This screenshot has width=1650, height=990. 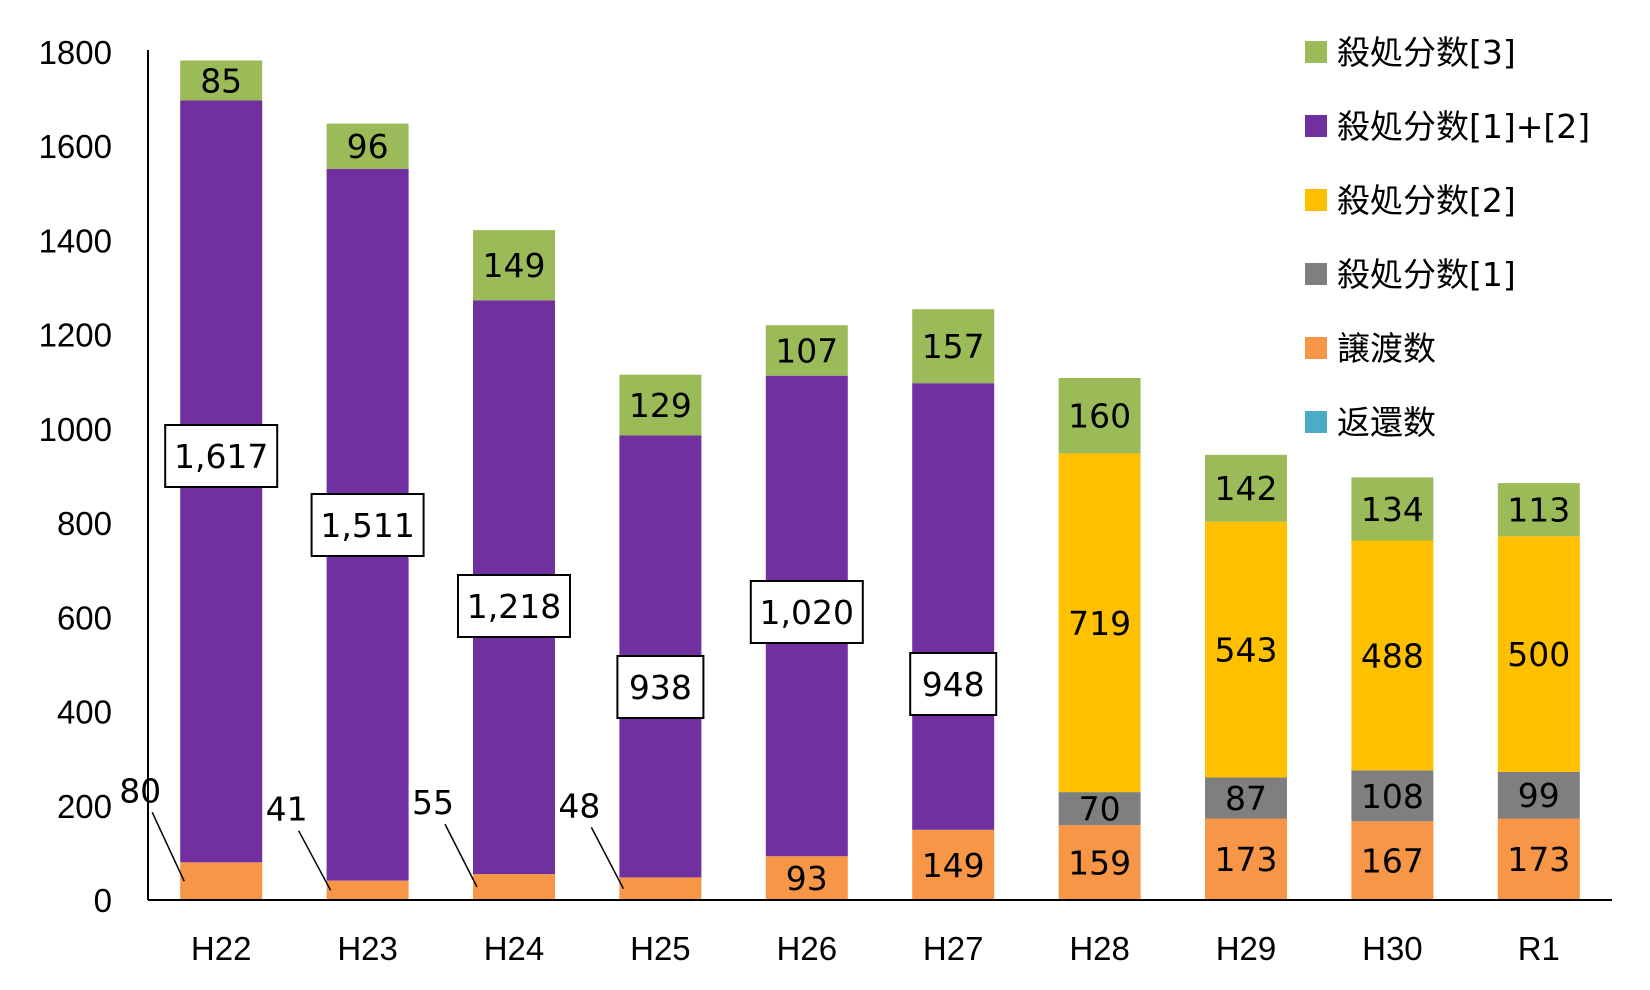 I want to click on data-label-euthanasia-3-h24: 149, so click(x=514, y=265).